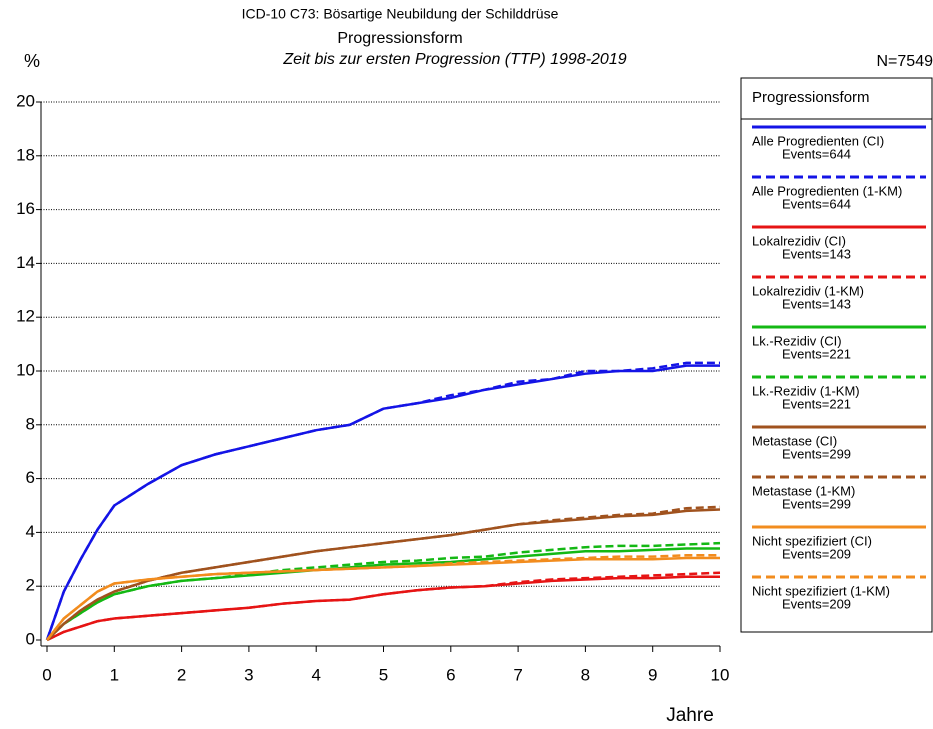 The image size is (933, 729). What do you see at coordinates (181, 674) in the screenshot?
I see `x-tick-label: 2` at bounding box center [181, 674].